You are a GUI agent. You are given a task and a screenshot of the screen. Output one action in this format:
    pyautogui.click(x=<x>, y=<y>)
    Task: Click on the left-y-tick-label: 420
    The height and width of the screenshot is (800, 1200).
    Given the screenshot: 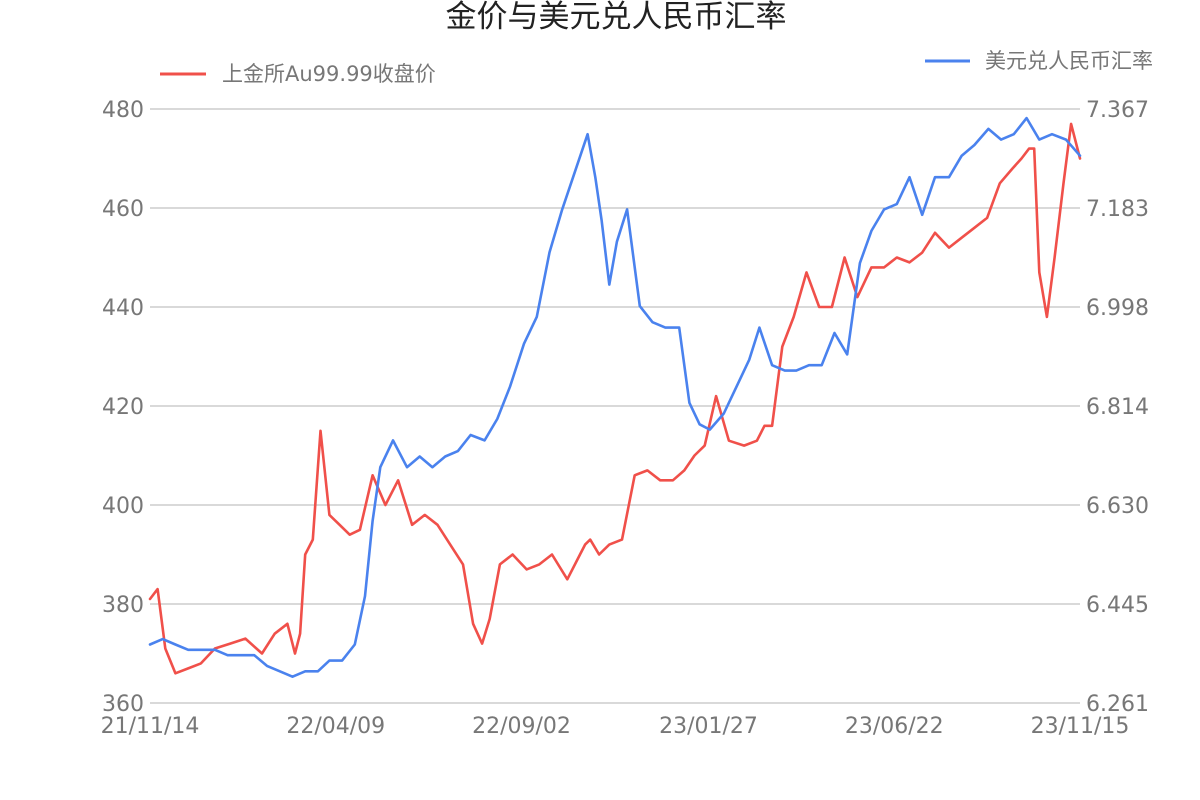 What is the action you would take?
    pyautogui.click(x=123, y=407)
    